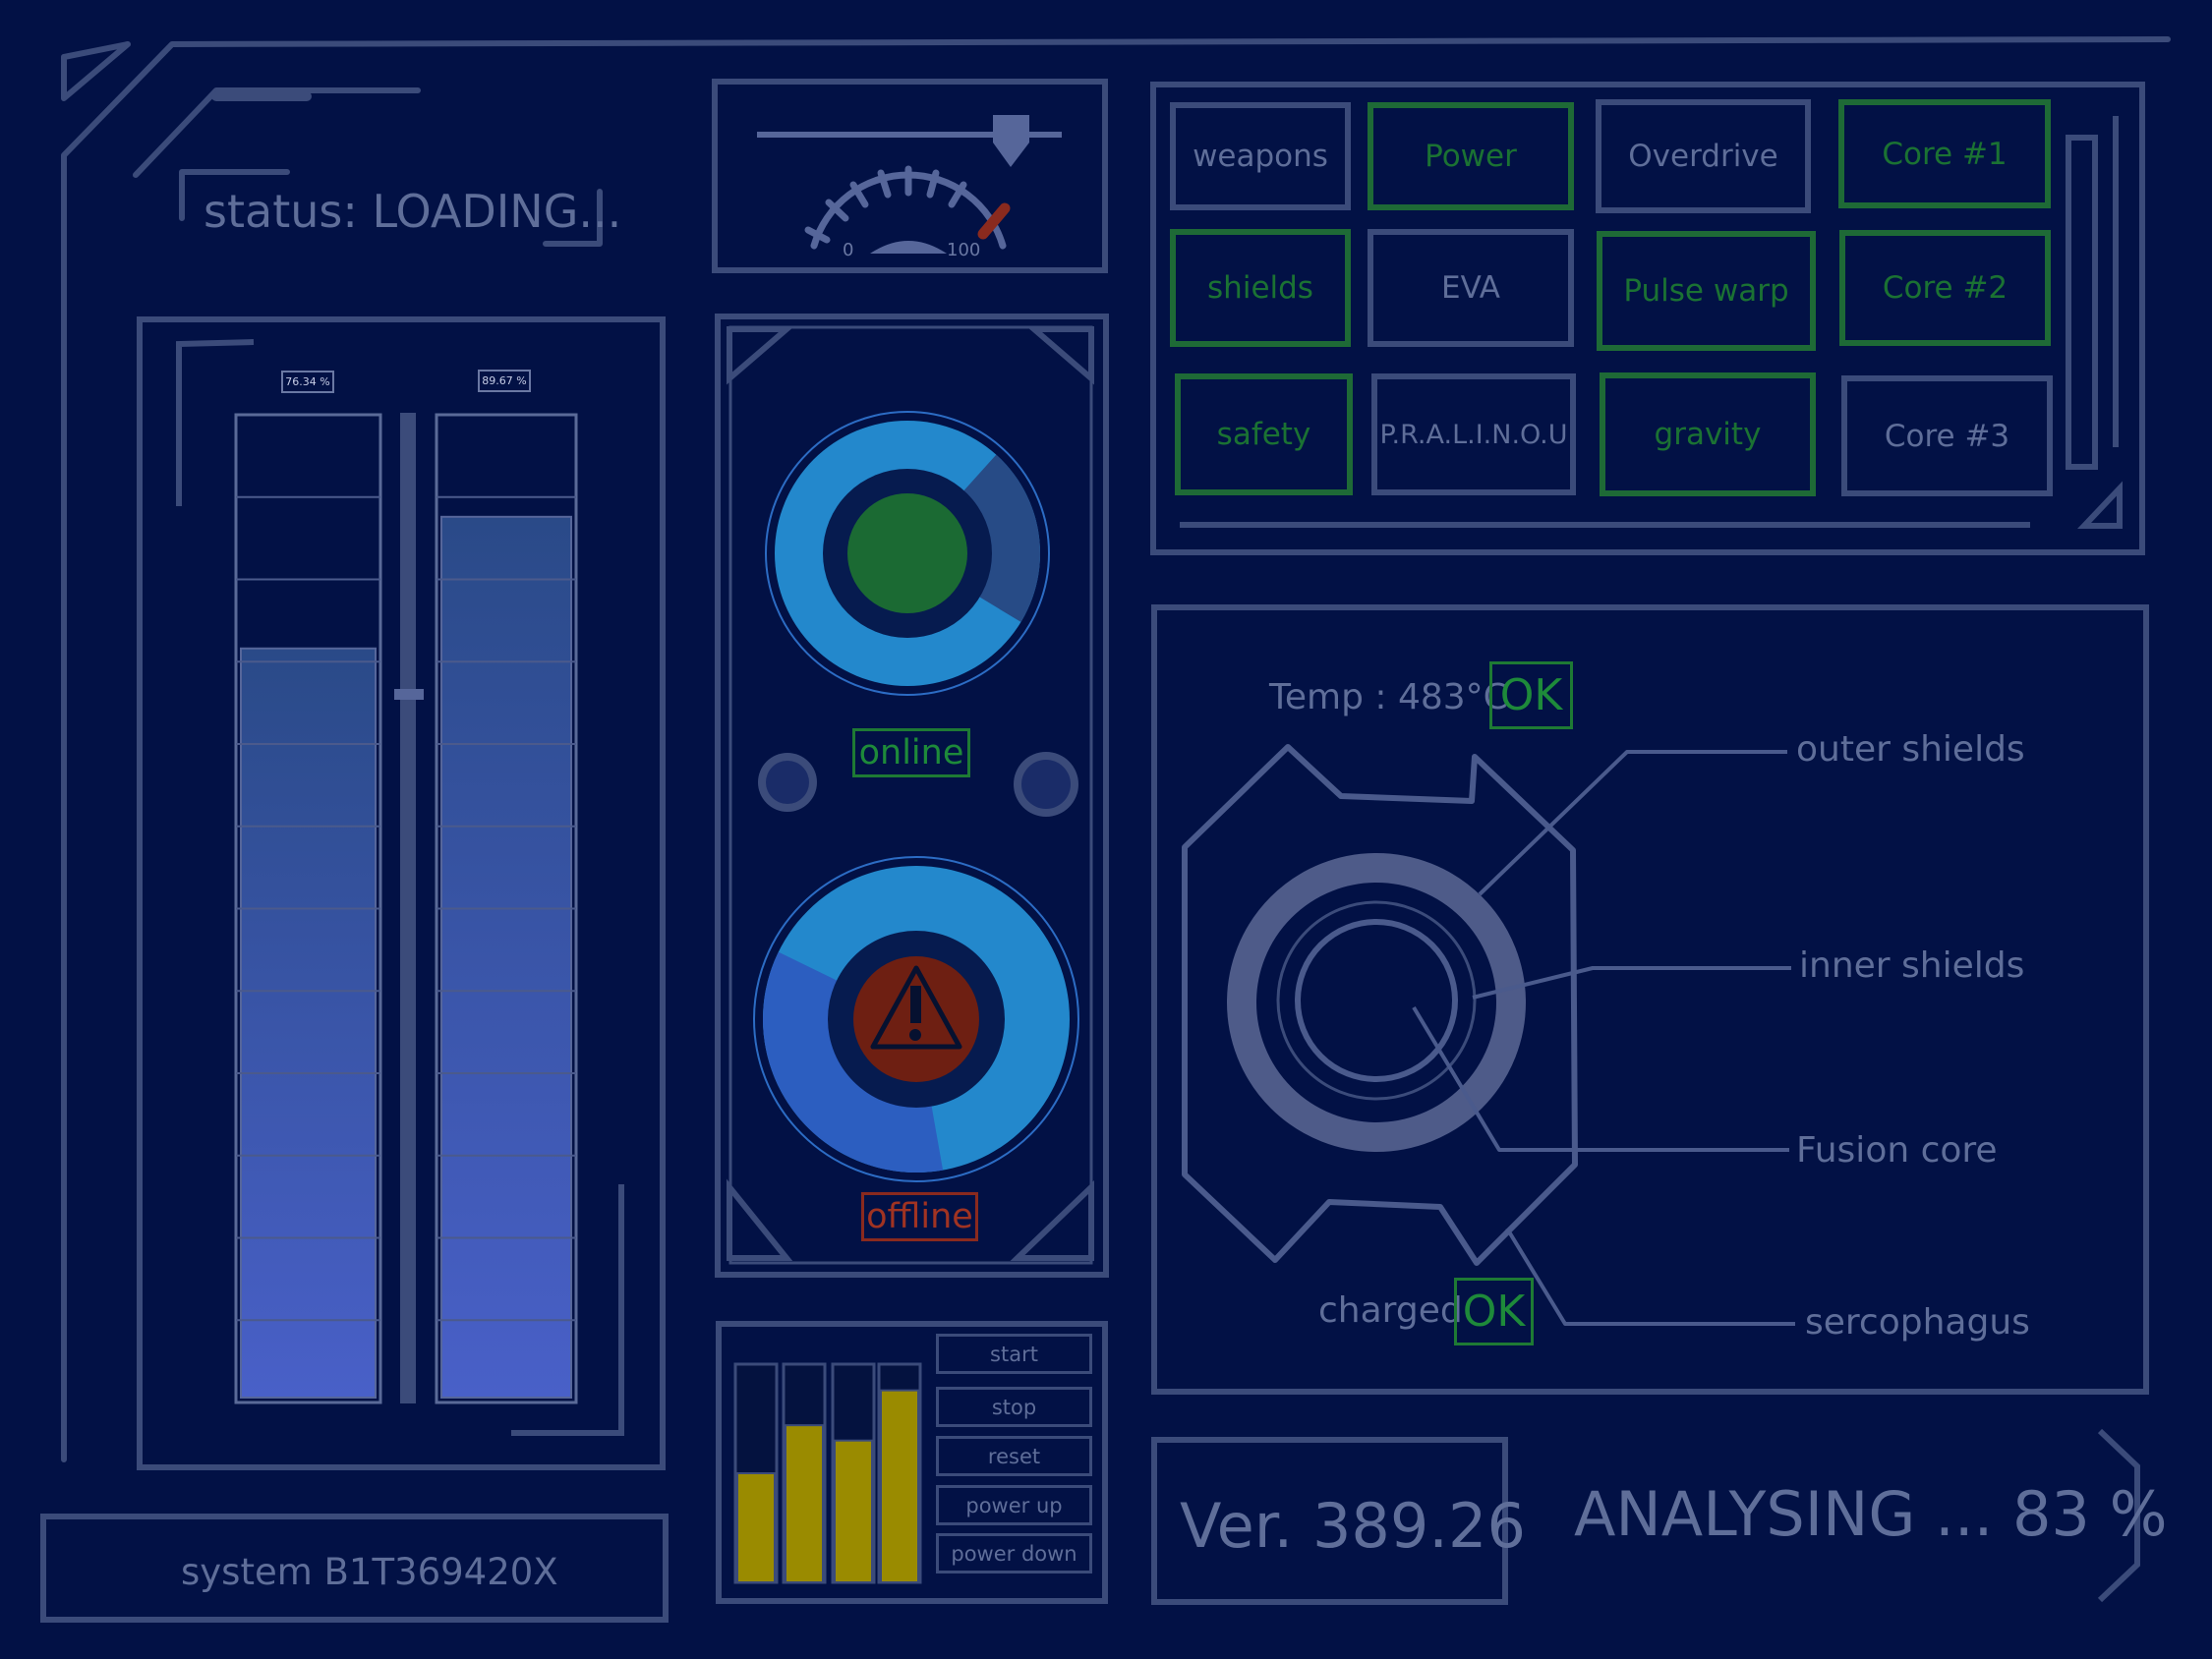 This screenshot has height=1659, width=2212. I want to click on gauge-right-fill, so click(506, 957).